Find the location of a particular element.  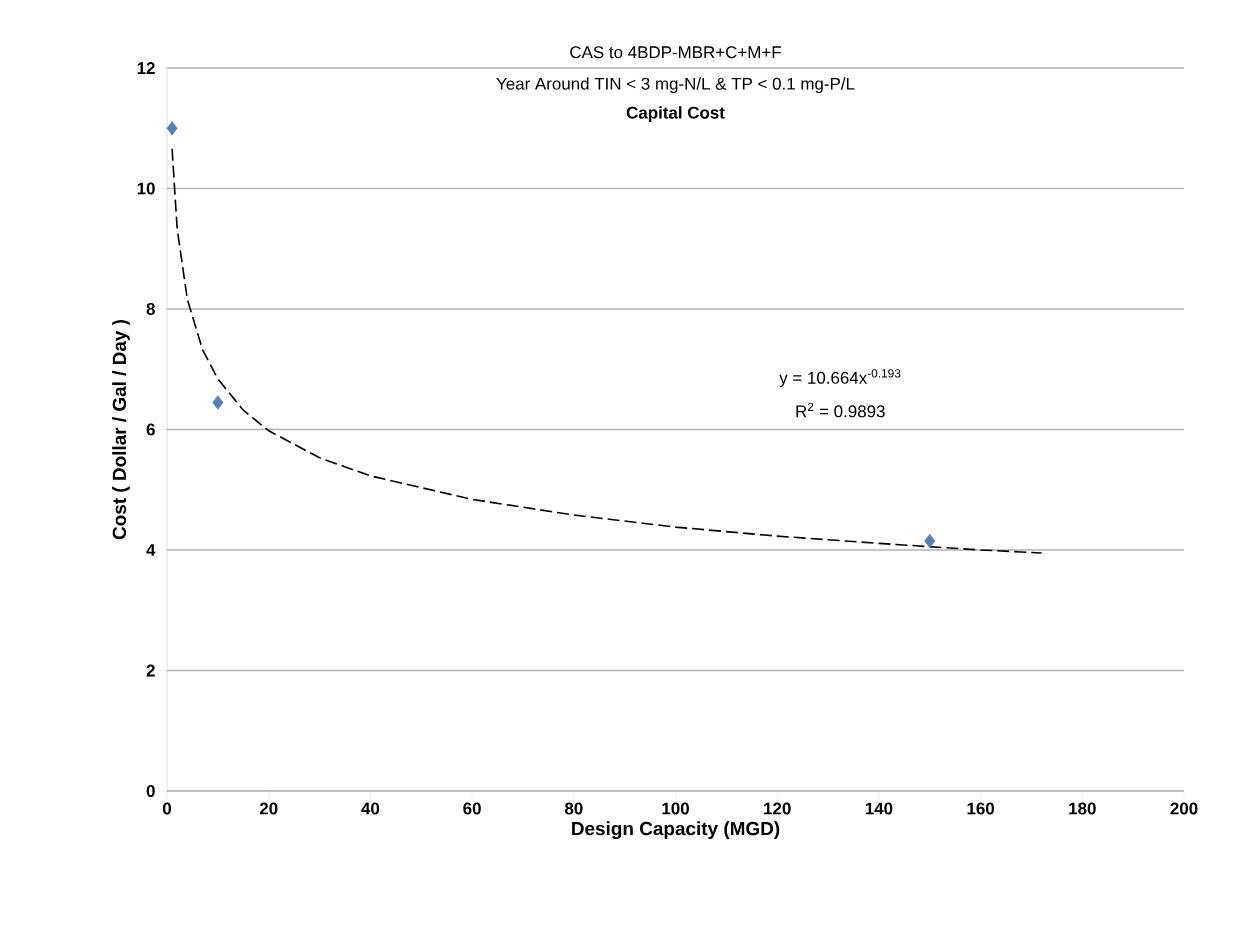

x-tick-label: 180 is located at coordinates (1082, 808).